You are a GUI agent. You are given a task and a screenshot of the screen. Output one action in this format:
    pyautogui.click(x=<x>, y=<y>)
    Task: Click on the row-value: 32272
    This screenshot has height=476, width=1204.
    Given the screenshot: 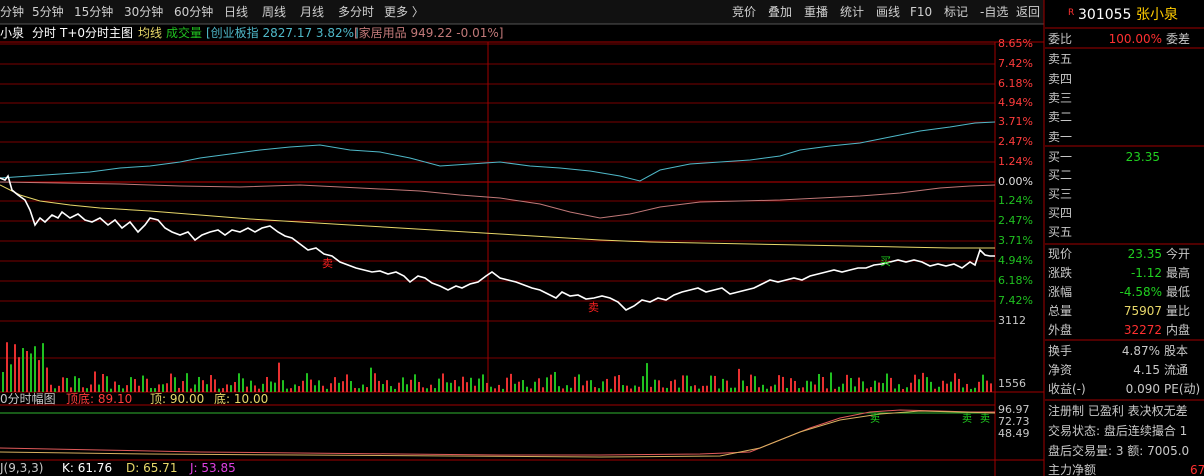 What is the action you would take?
    pyautogui.click(x=1142, y=330)
    